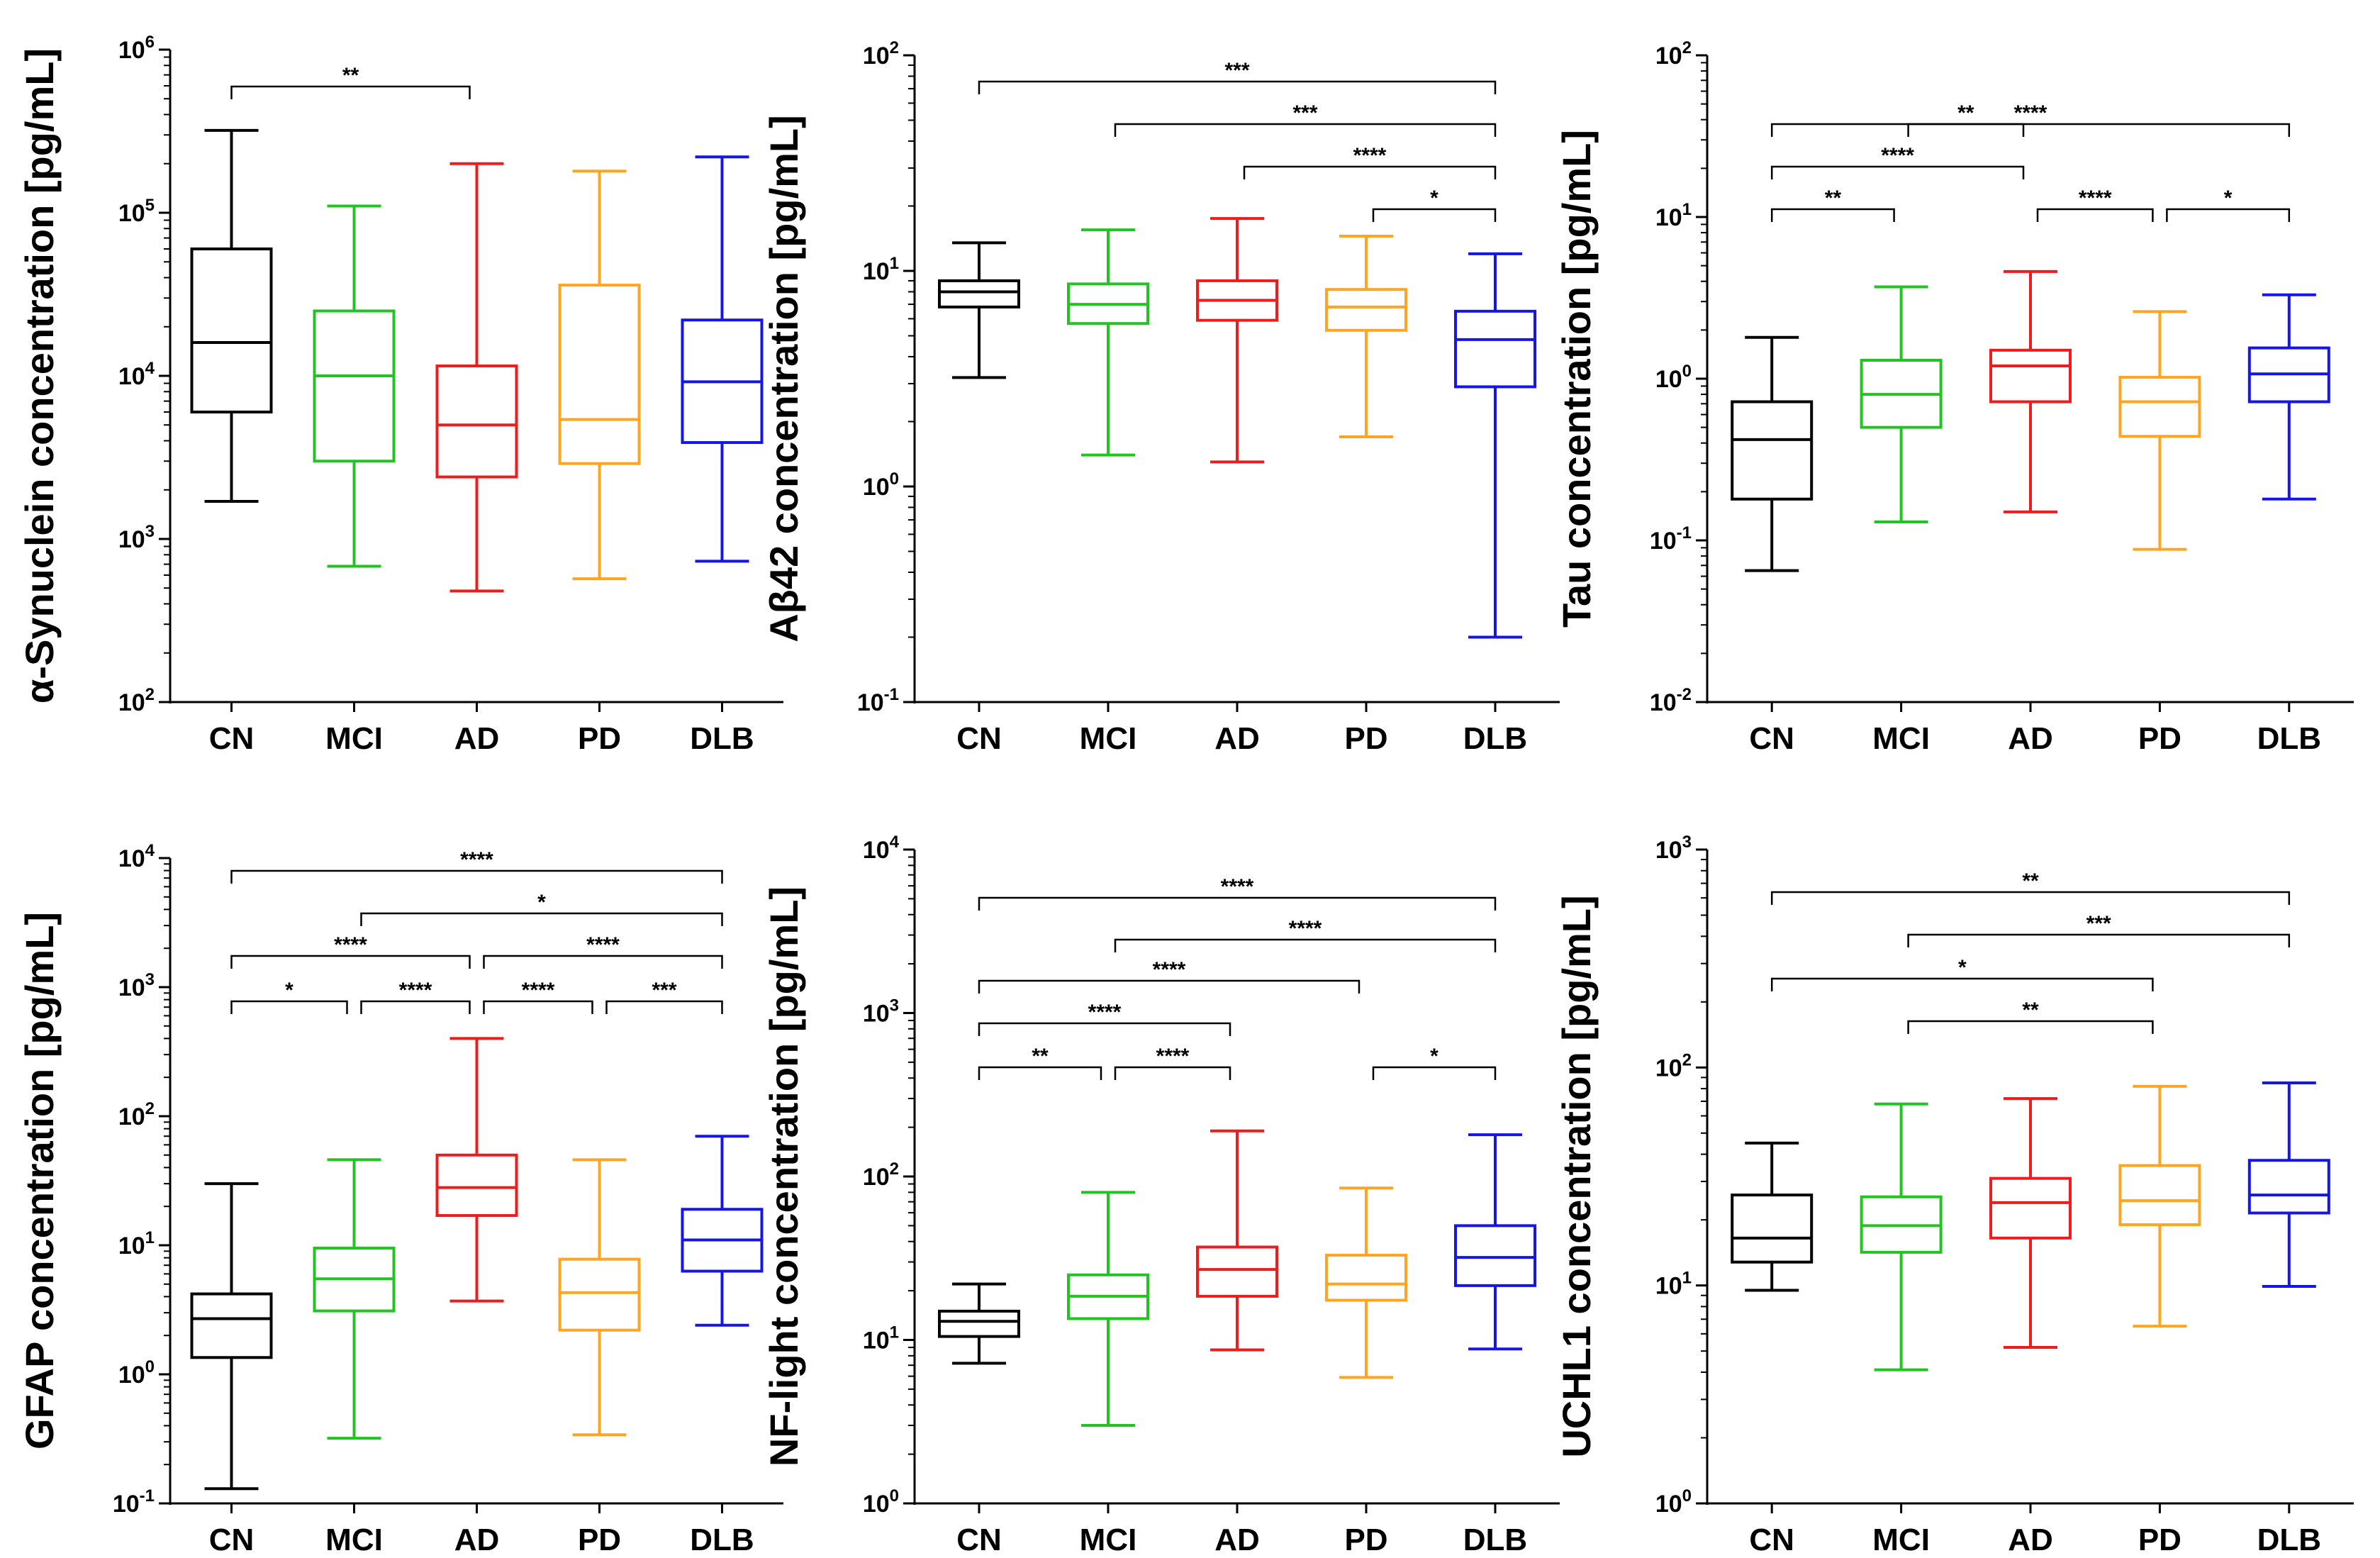  What do you see at coordinates (137, 537) in the screenshot?
I see `y-tick-label: 10³` at bounding box center [137, 537].